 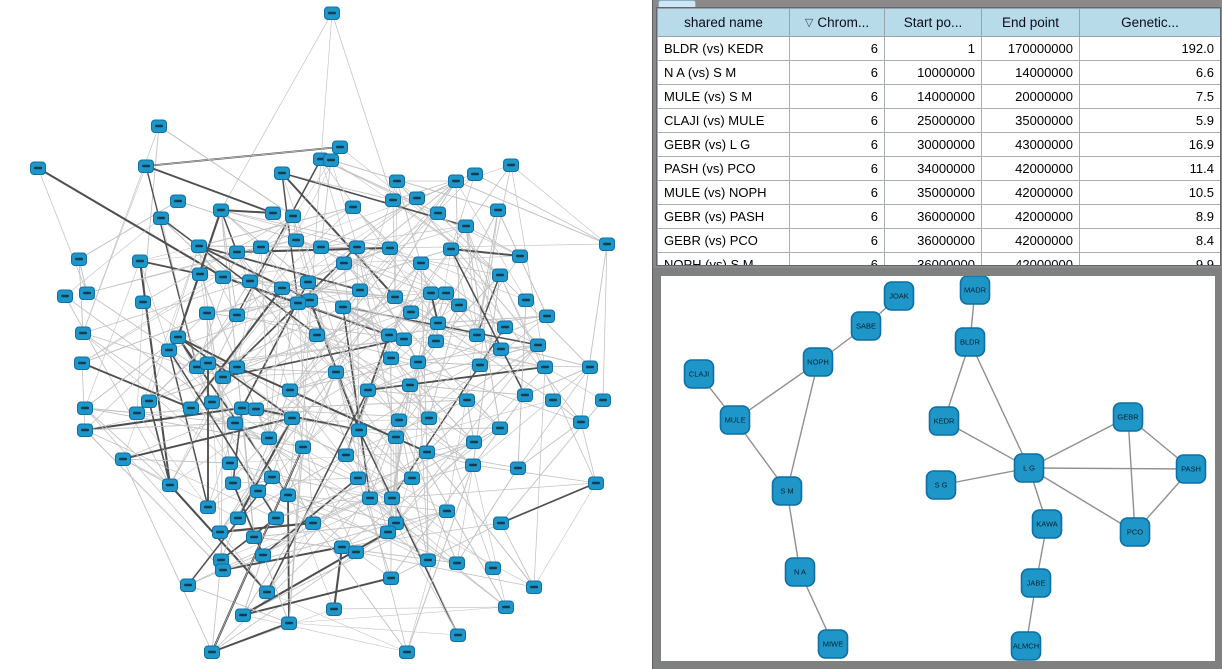 I want to click on small-graph-node: MULE, so click(x=735, y=420).